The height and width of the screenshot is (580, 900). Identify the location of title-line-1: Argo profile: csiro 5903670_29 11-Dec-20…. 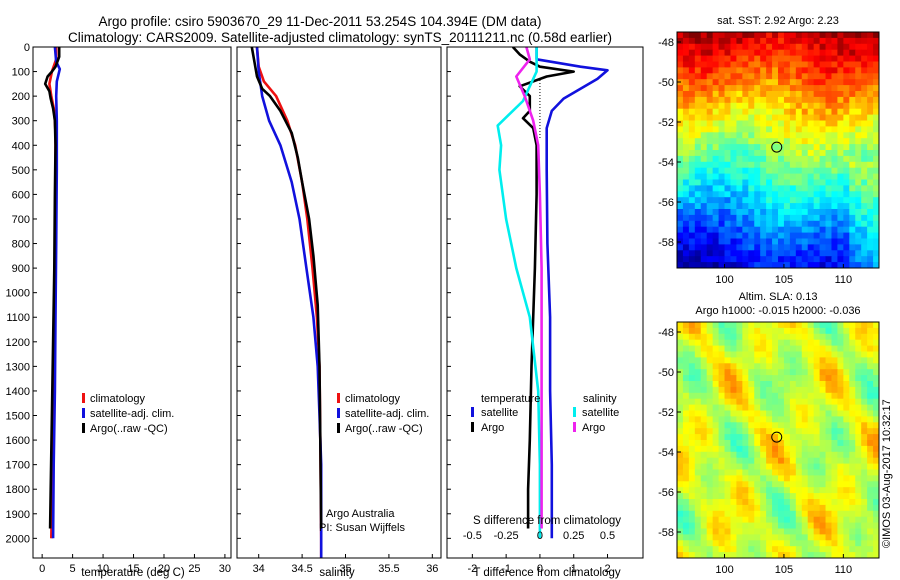
(319, 21).